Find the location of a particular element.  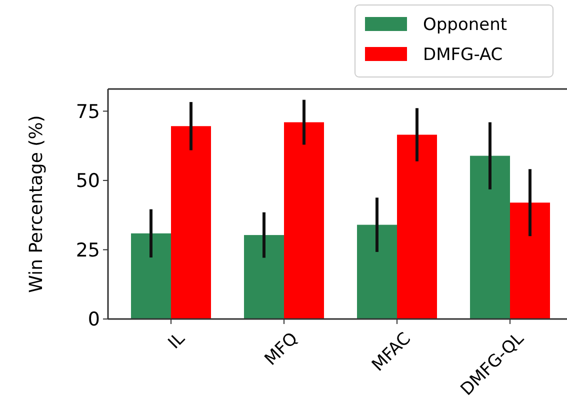

y-tick-label: 75 is located at coordinates (88, 111).